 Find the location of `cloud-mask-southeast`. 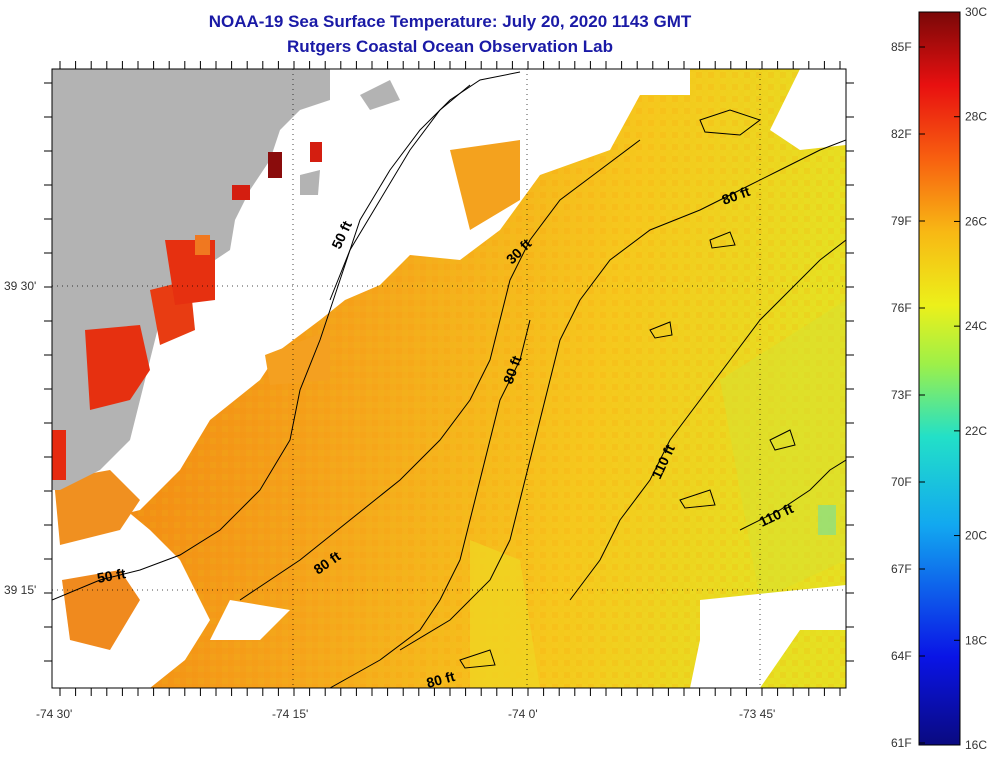

cloud-mask-southeast is located at coordinates (768, 636).